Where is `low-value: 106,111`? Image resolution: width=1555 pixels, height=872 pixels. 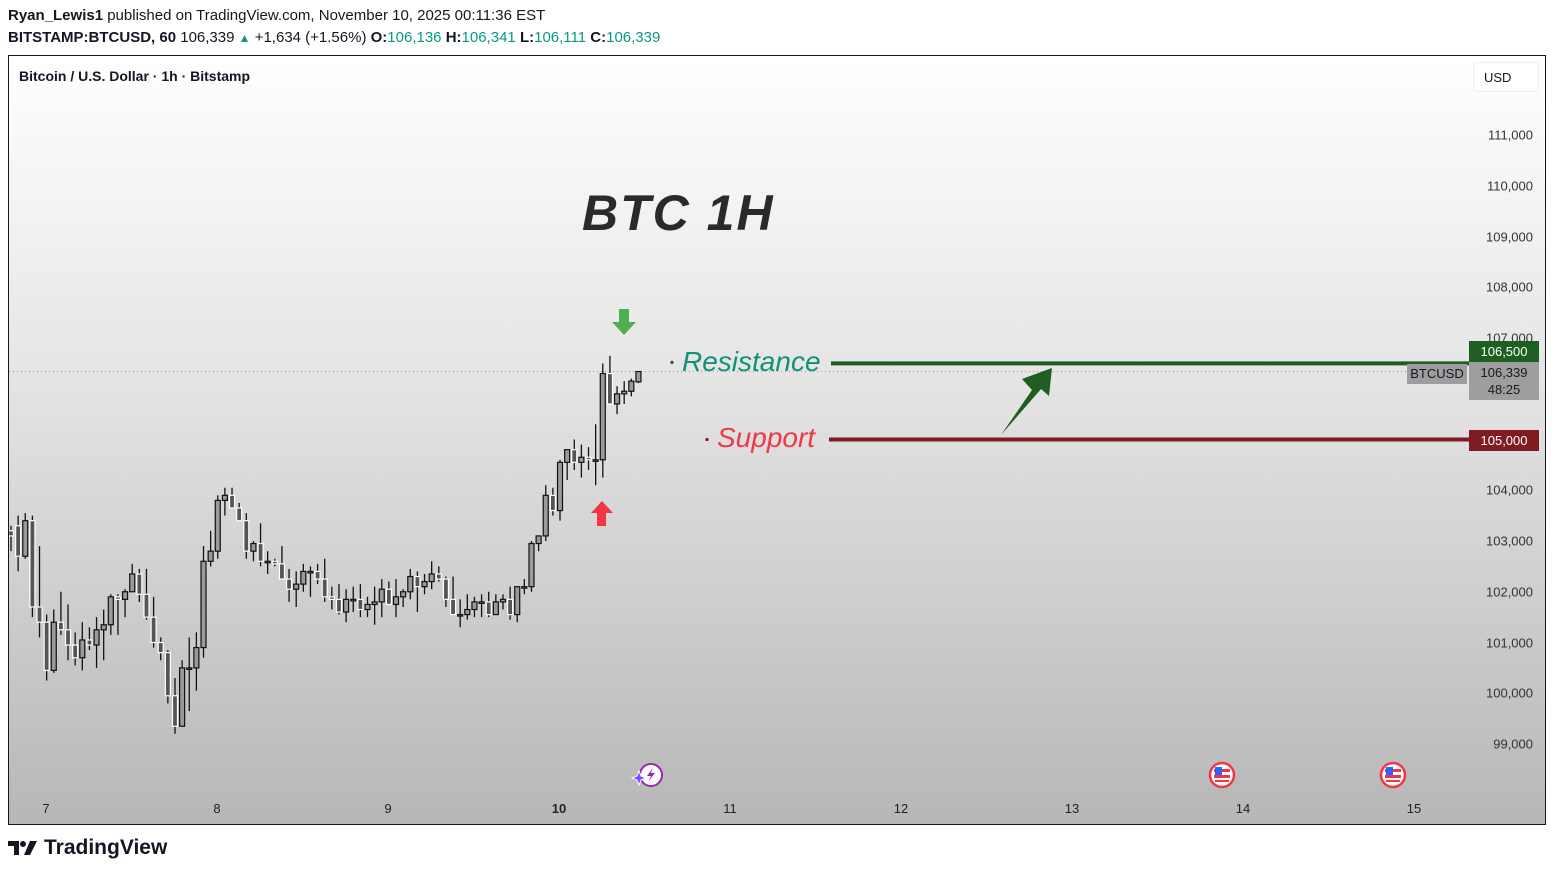 low-value: 106,111 is located at coordinates (560, 37).